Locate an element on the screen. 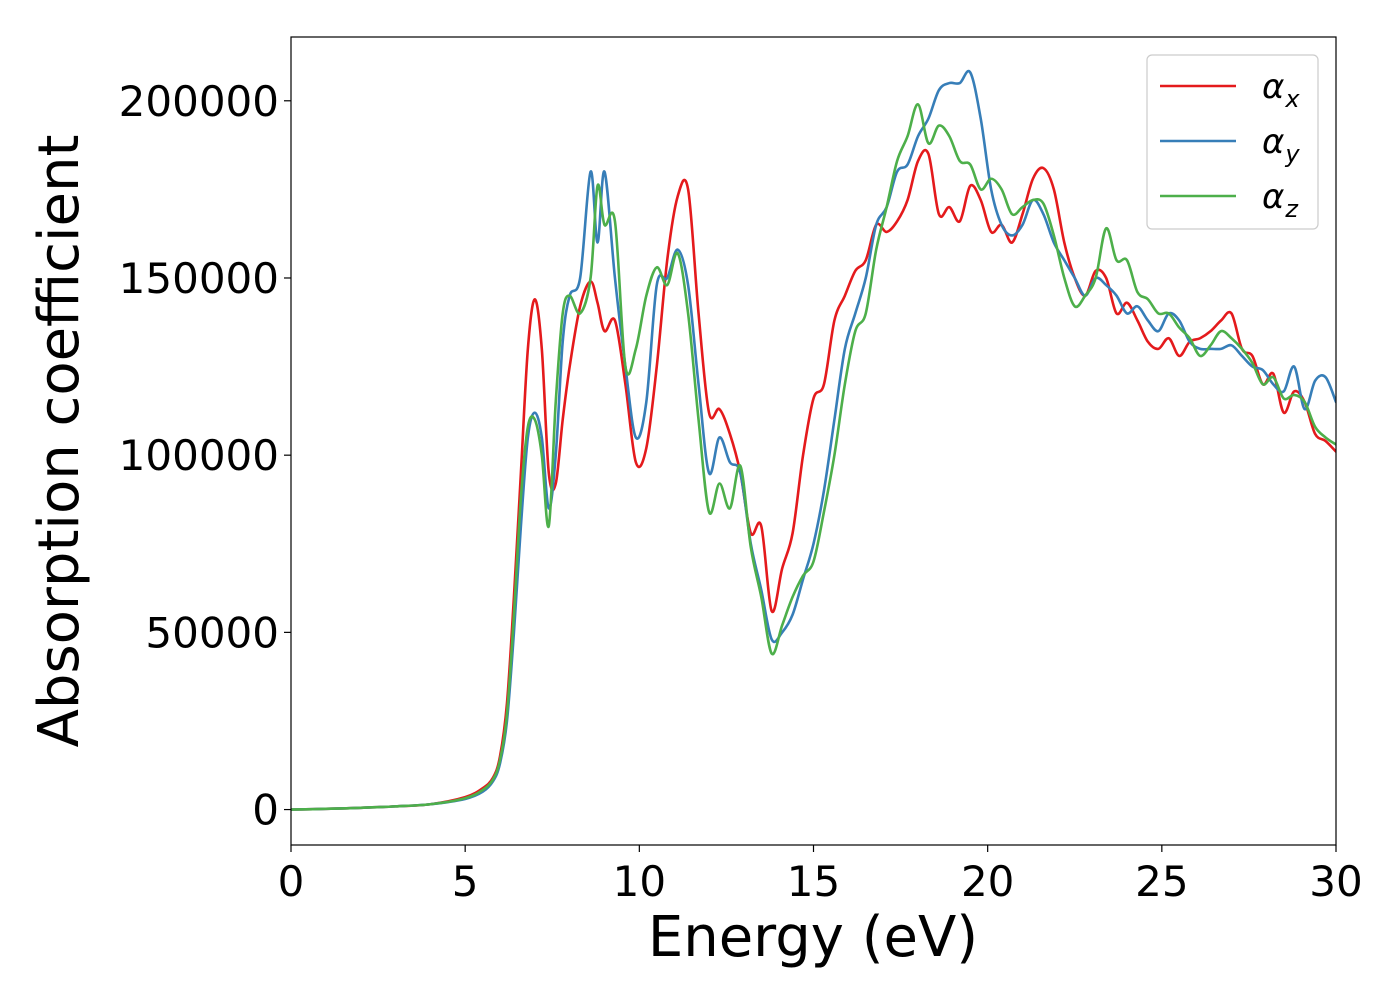  x-tick-label: 30 is located at coordinates (1335, 881).